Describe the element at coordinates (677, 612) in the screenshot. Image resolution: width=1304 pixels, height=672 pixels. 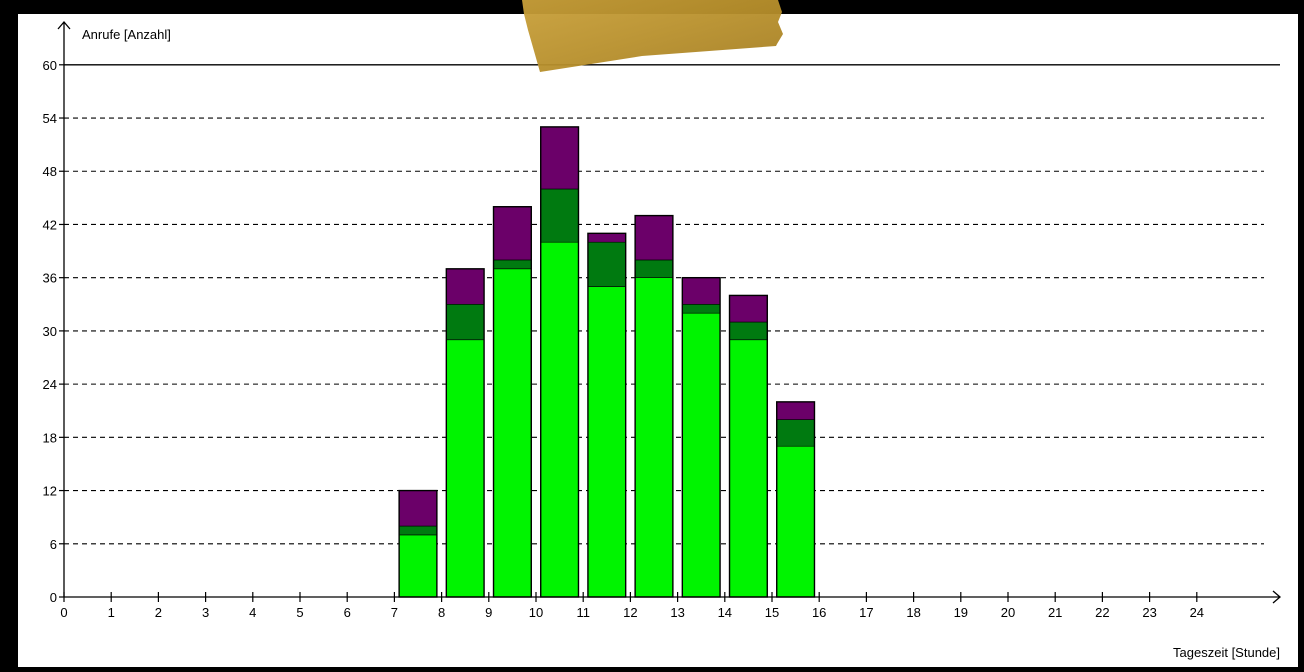
I see `x-tick-label-13: 13` at that location.